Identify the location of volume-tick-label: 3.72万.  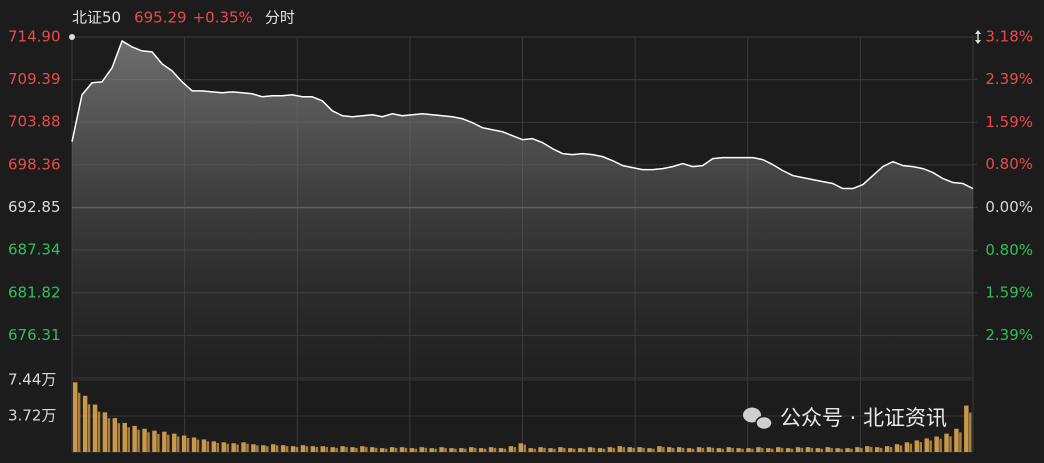
(32, 416).